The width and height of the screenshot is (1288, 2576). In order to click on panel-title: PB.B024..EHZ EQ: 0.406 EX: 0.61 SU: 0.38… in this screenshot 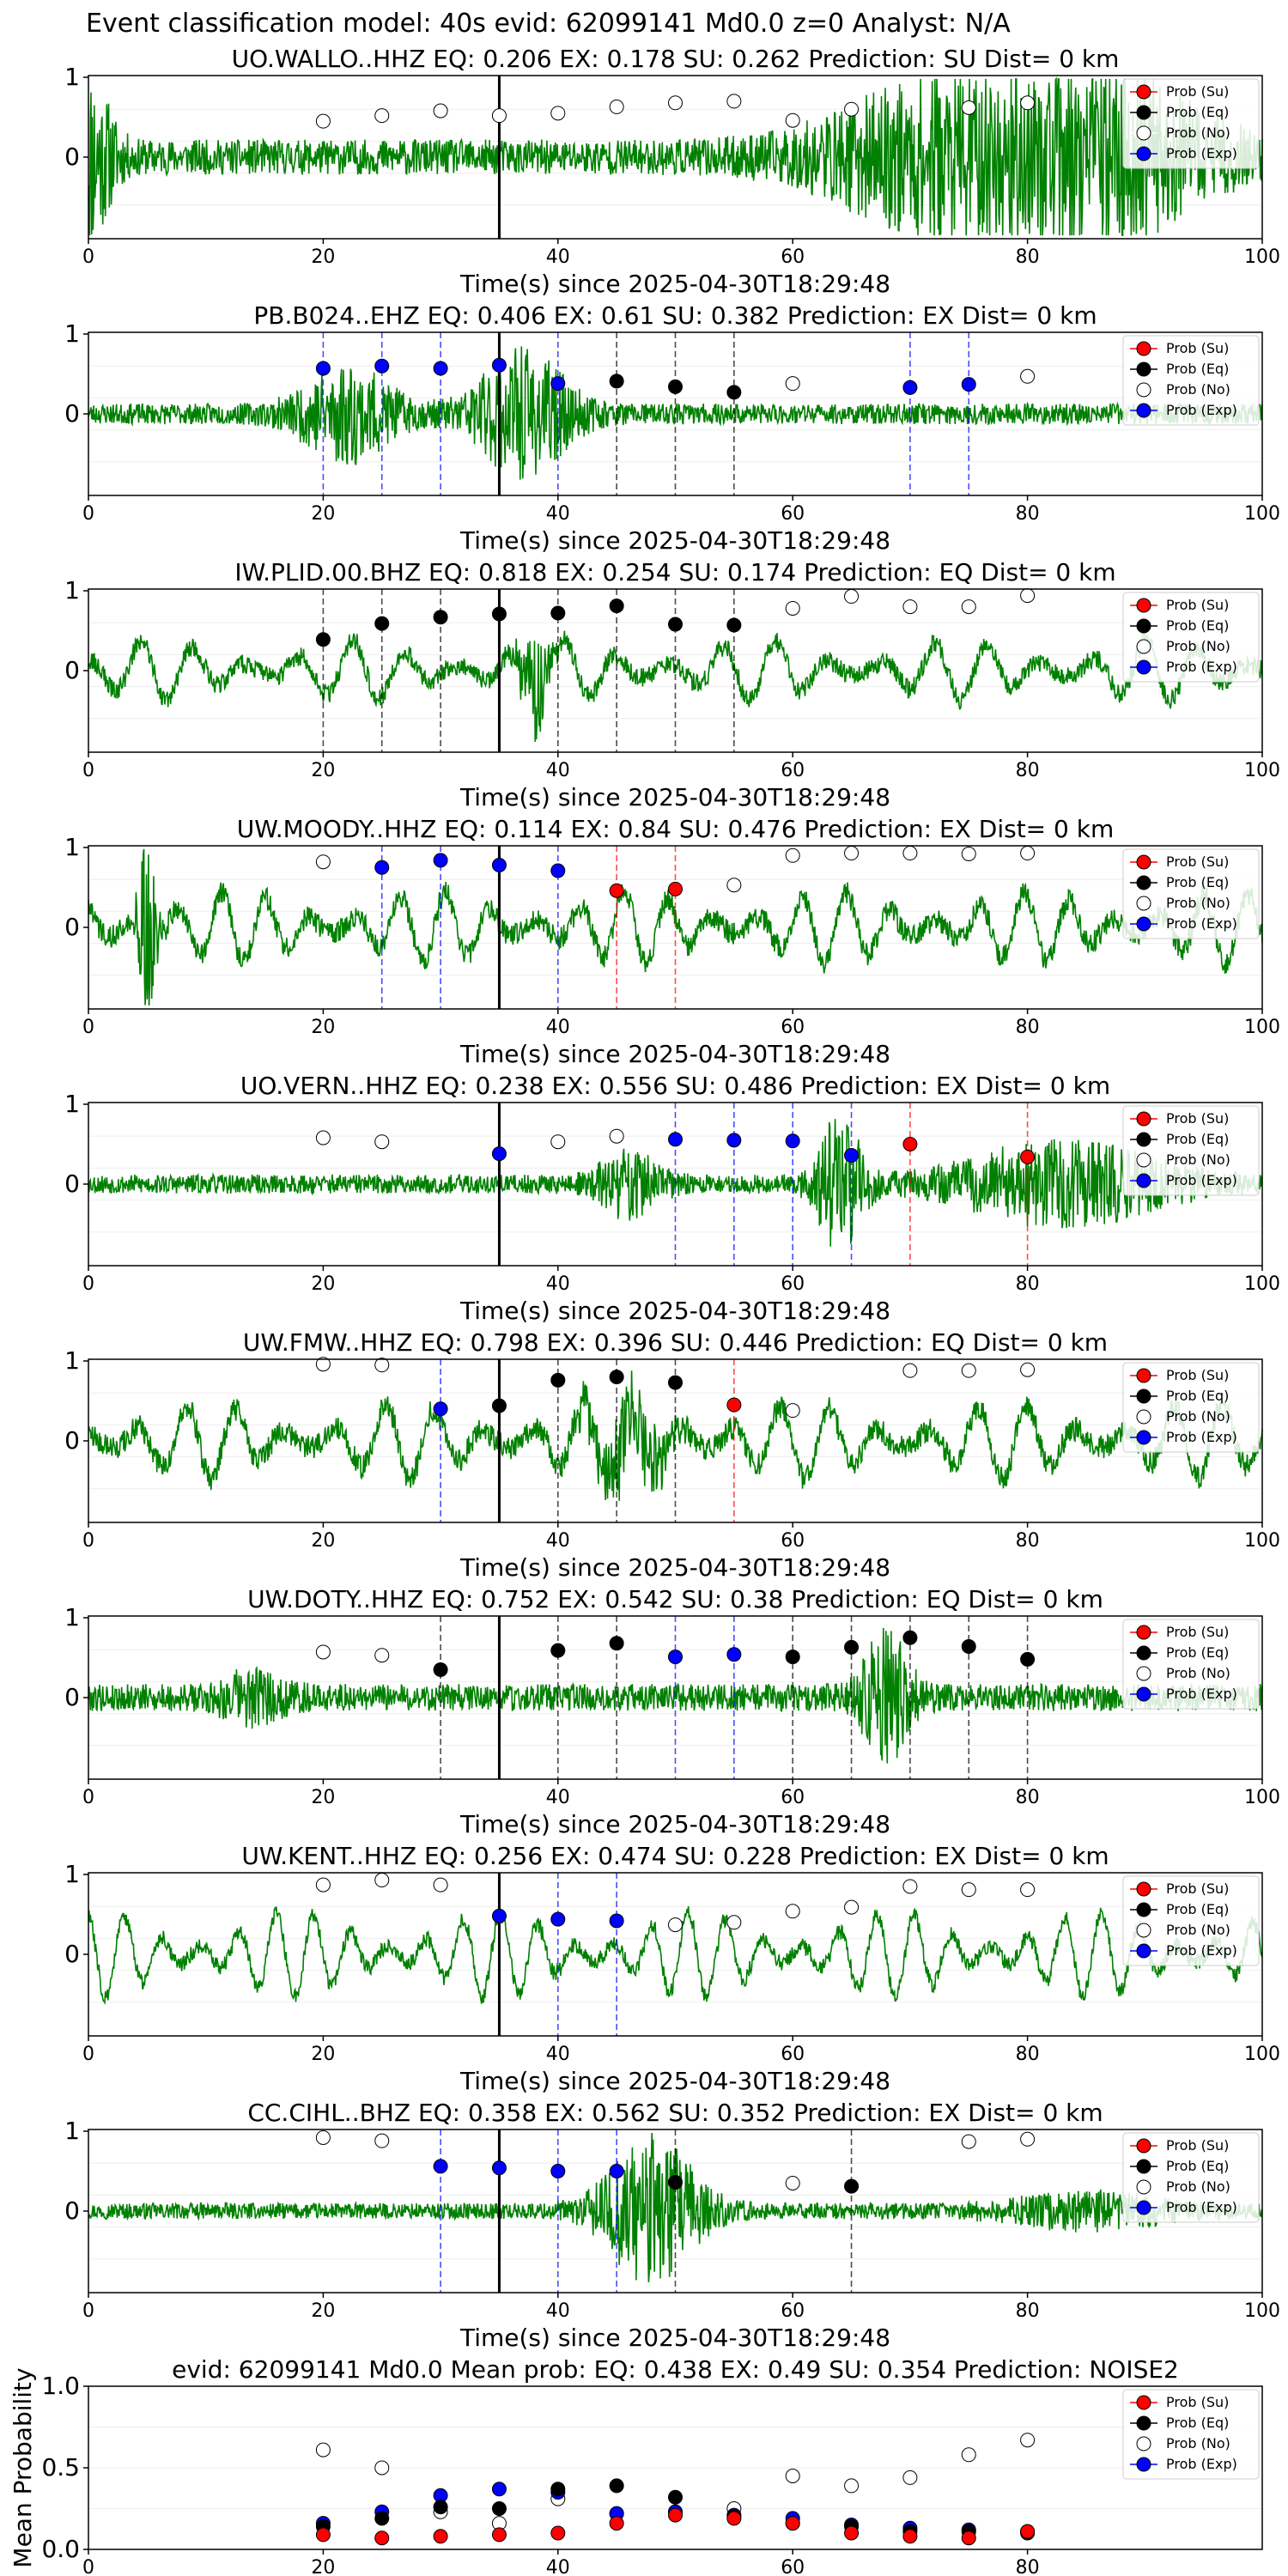, I will do `click(675, 315)`.